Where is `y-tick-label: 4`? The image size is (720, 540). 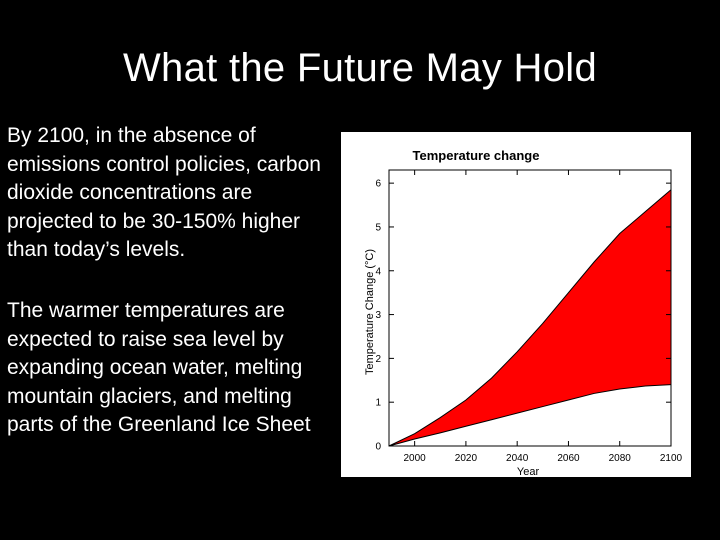 y-tick-label: 4 is located at coordinates (378, 271).